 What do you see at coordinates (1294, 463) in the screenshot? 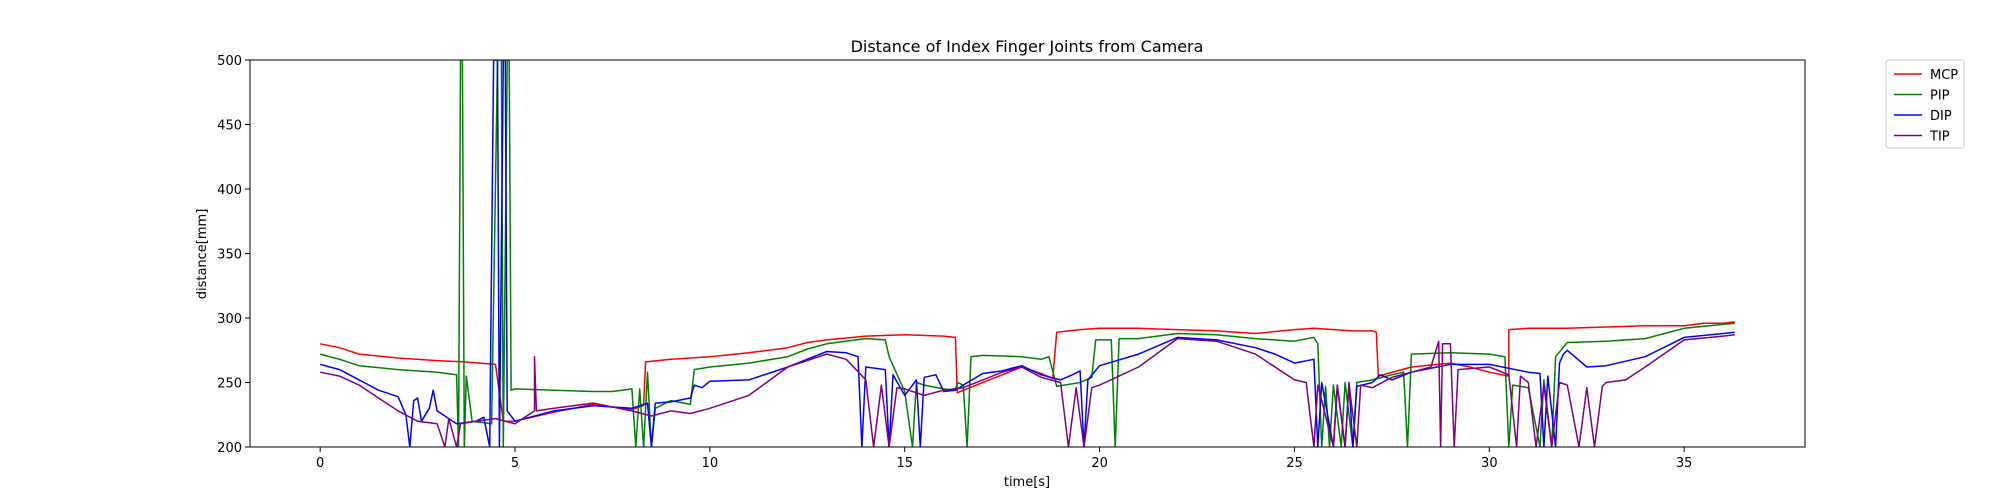
I see `x-tick-label: 25` at bounding box center [1294, 463].